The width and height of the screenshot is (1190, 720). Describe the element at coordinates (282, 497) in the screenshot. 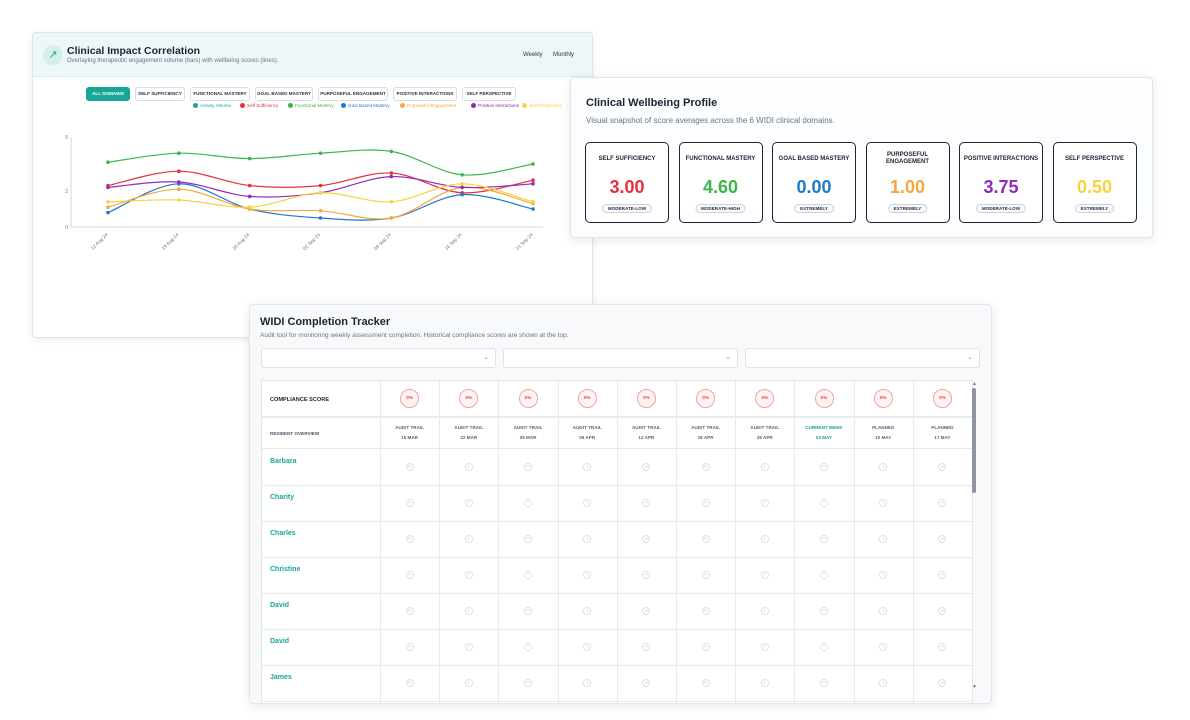

I see `resident-name-link: Charity` at that location.